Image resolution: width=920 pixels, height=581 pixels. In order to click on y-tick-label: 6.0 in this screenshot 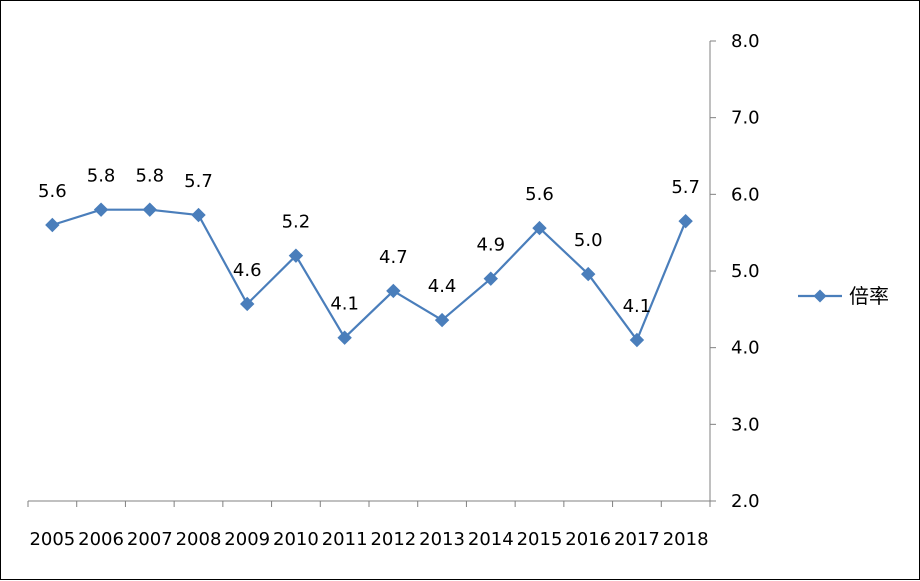, I will do `click(745, 194)`.